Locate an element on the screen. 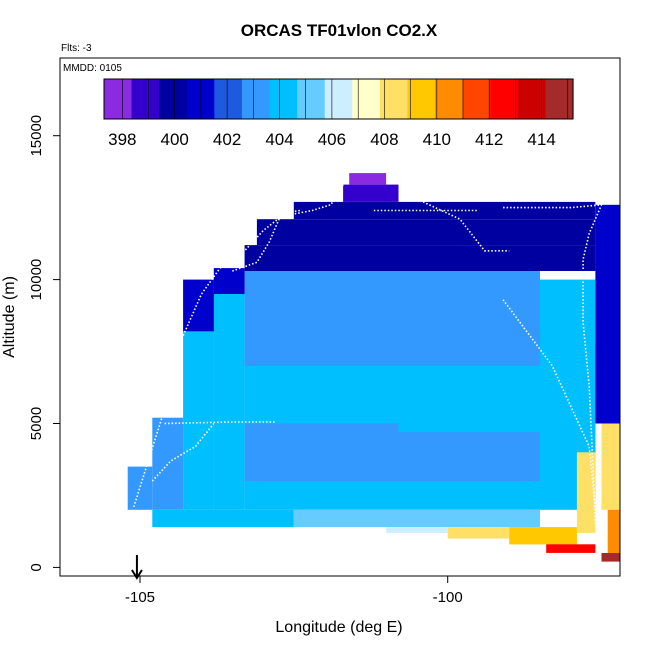 Image resolution: width=650 pixels, height=650 pixels. colorbar is located at coordinates (338, 99).